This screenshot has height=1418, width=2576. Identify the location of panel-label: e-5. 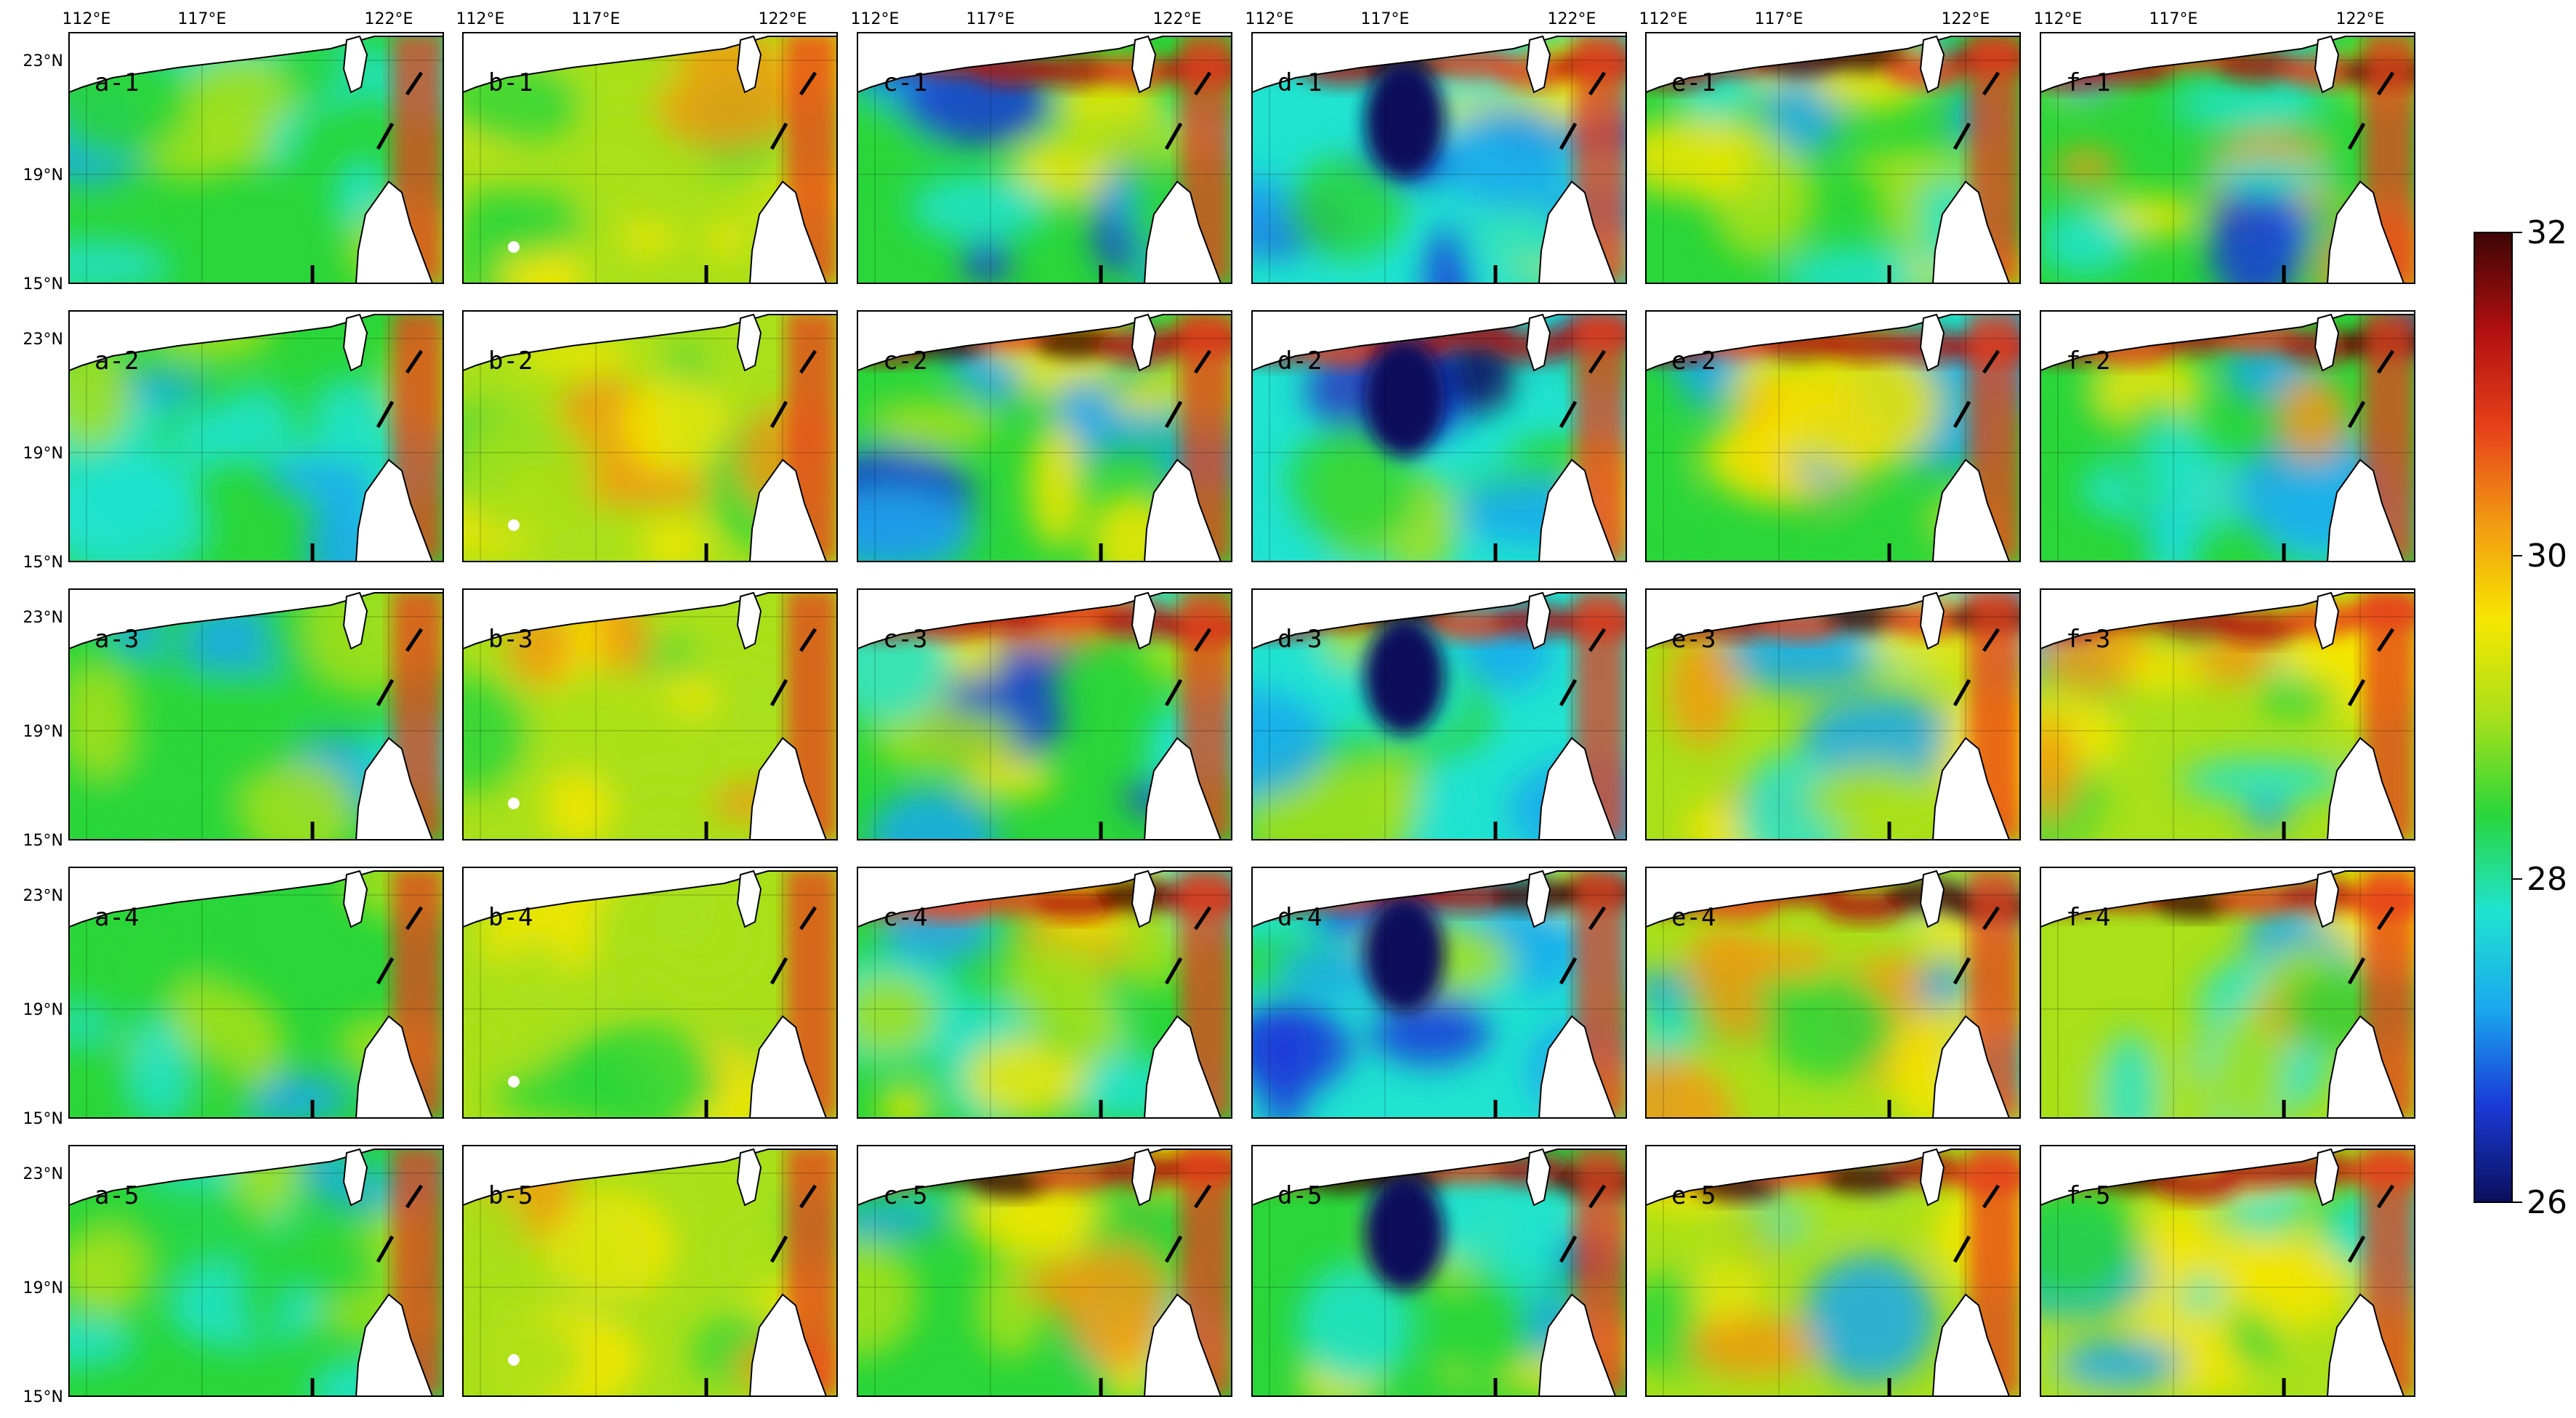
(1694, 1195).